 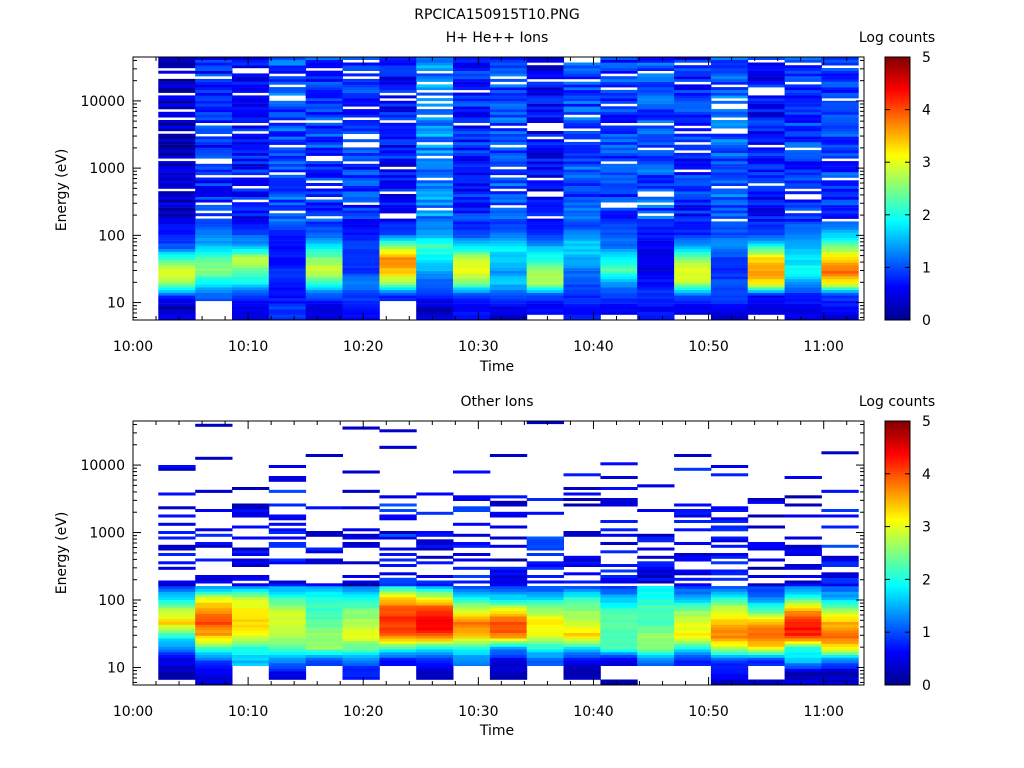 What do you see at coordinates (926, 268) in the screenshot?
I see `colorbar-tick-label: 1` at bounding box center [926, 268].